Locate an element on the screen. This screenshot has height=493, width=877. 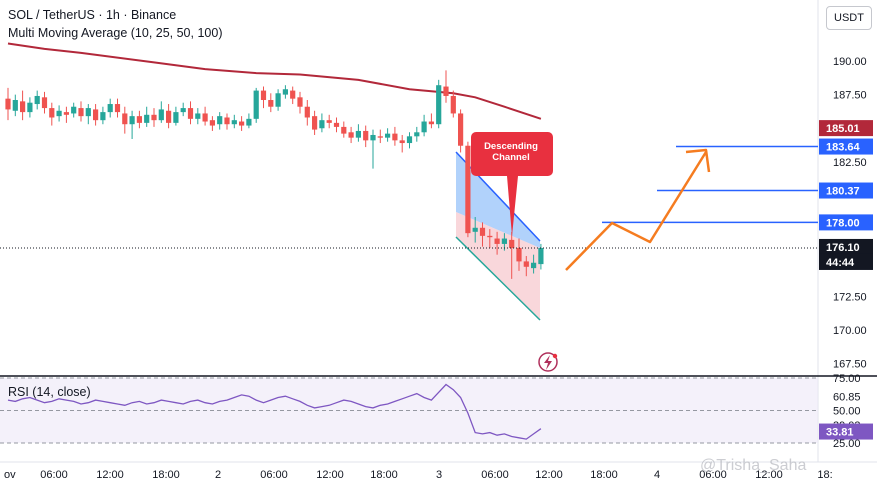
price-label-text: 44:44 is located at coordinates (840, 263).